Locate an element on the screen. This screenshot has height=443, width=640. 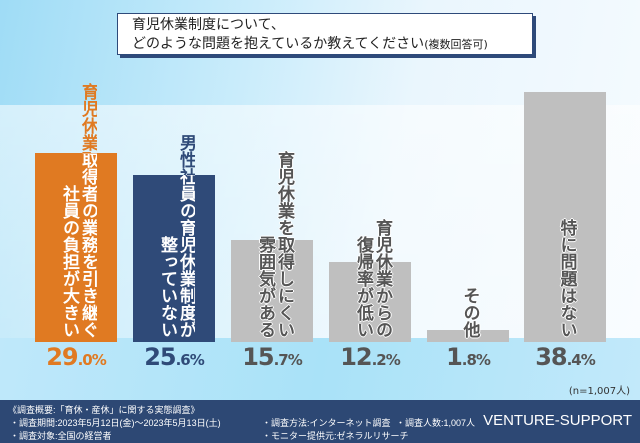
bar-label-line: 雰囲気がある is located at coordinates (265, 287).